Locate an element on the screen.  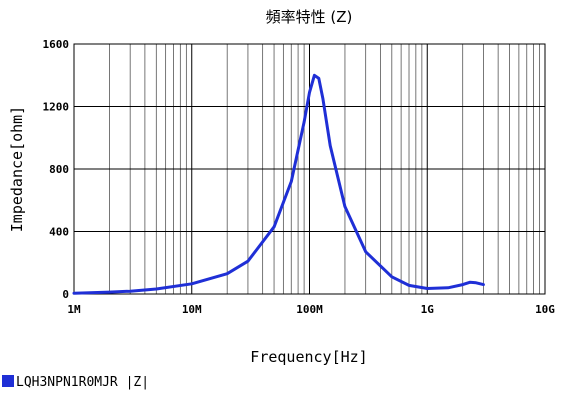
x-tick-label: 100M is located at coordinates (309, 309).